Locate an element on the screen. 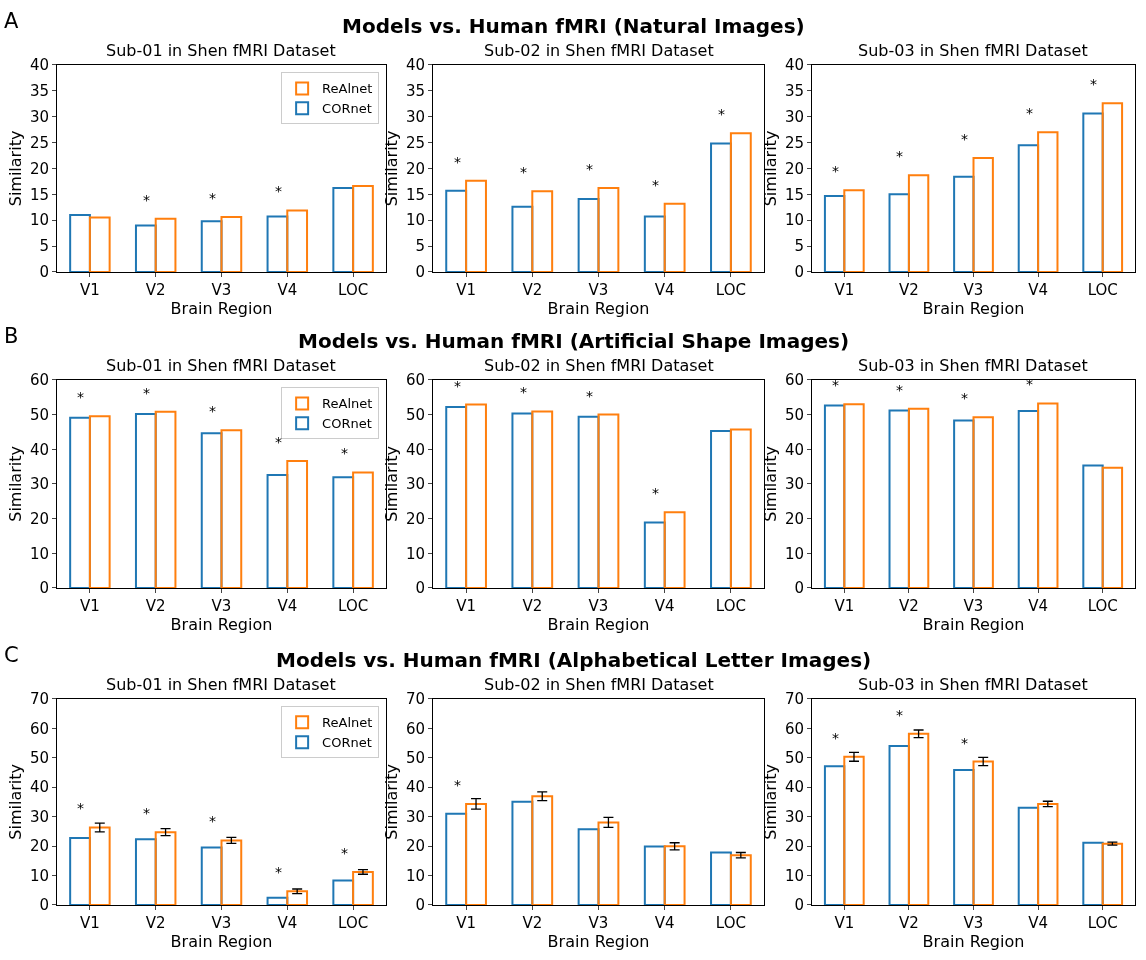 The image size is (1146, 960). text: Models vs. Human fMRI (Natural Images) is located at coordinates (573, 26).